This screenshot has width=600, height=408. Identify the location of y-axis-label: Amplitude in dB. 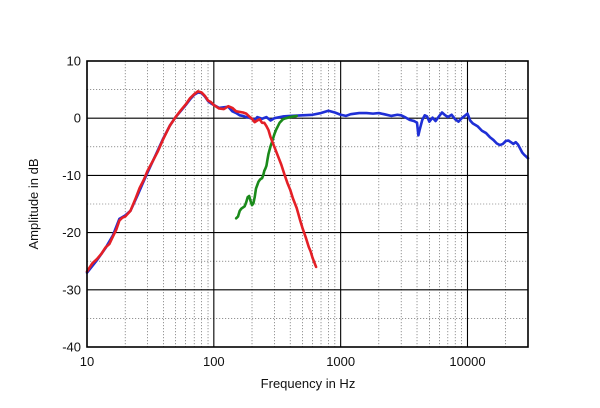
(33, 203).